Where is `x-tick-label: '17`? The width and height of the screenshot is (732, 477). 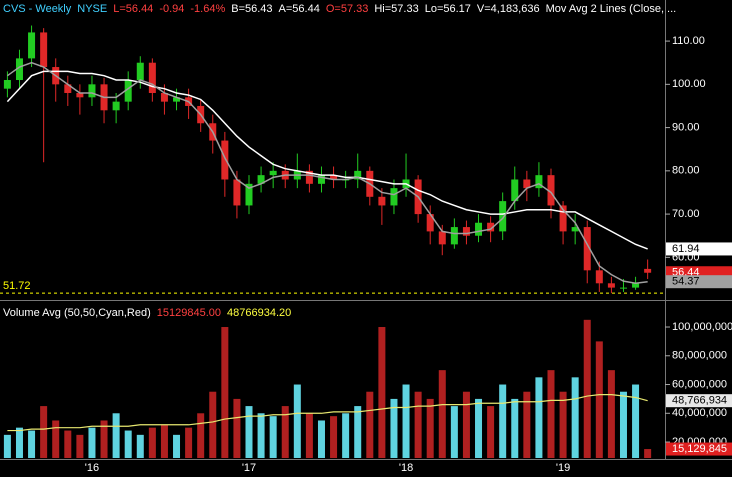
x-tick-label: '17 is located at coordinates (249, 468).